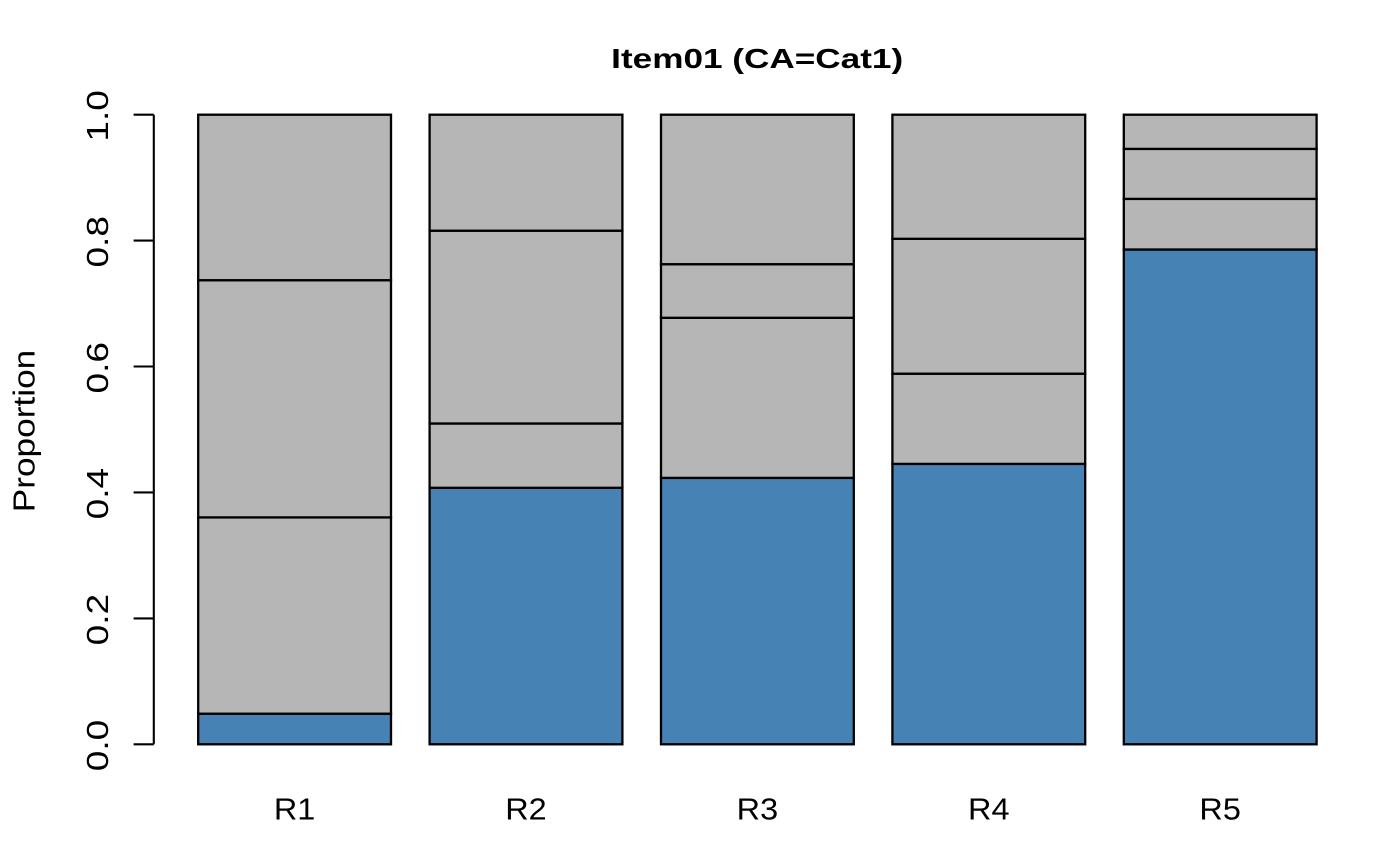 The width and height of the screenshot is (1400, 866). Describe the element at coordinates (97, 368) in the screenshot. I see `svg-text: 0.6` at that location.